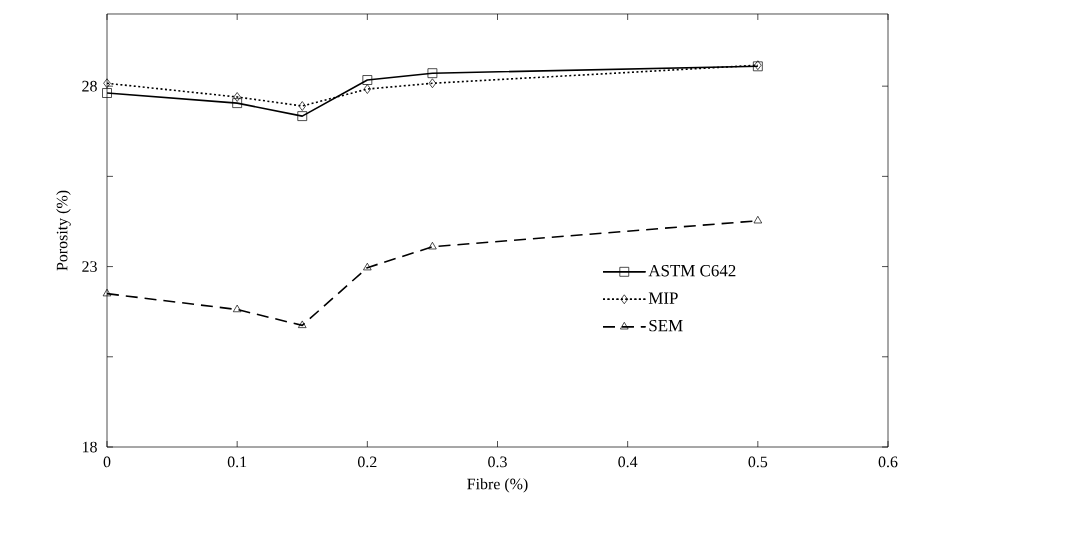 The height and width of the screenshot is (550, 1081). Describe the element at coordinates (89, 86) in the screenshot. I see `y-tick-label: 28` at that location.